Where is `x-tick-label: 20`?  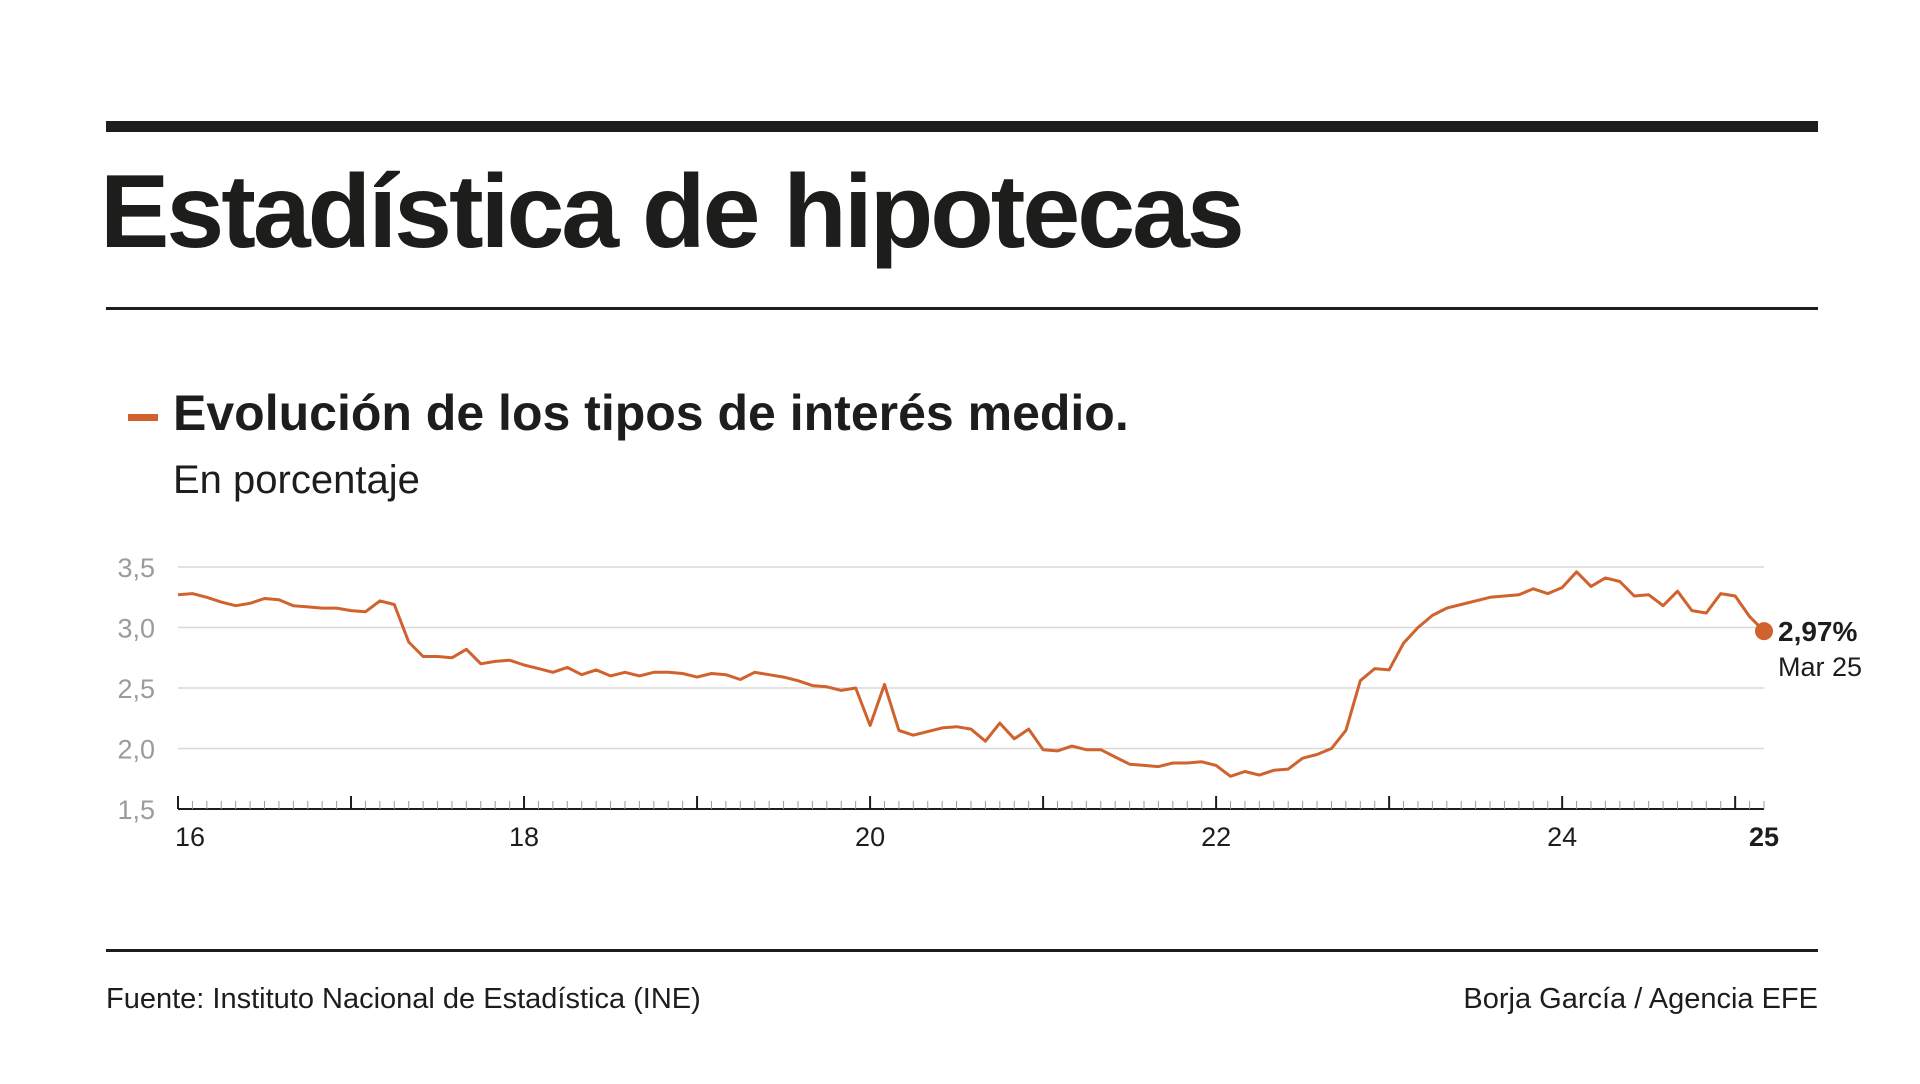 x-tick-label: 20 is located at coordinates (870, 837).